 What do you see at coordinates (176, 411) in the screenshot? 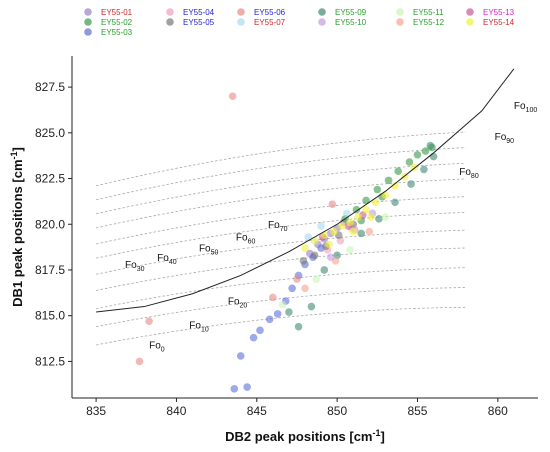
I see `x-tick-label: 840` at bounding box center [176, 411].